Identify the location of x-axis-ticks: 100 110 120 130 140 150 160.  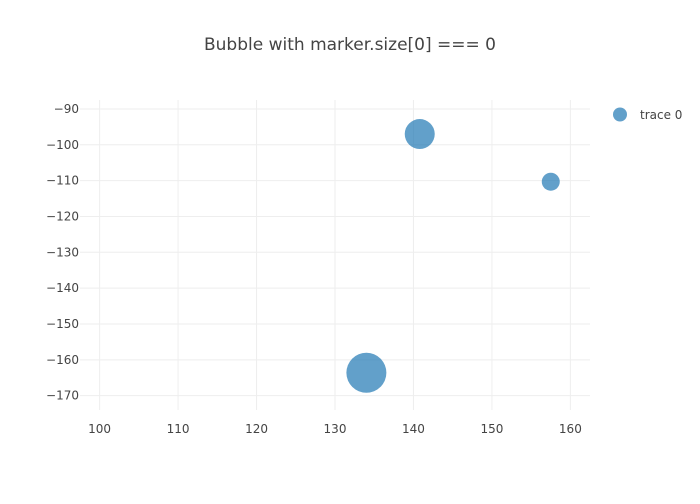
(335, 429).